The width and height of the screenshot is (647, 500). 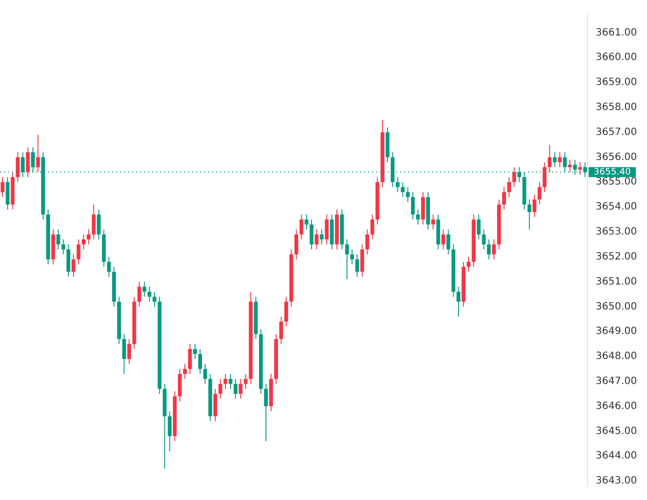 I want to click on y-tick-label: 3654.00, so click(x=617, y=207).